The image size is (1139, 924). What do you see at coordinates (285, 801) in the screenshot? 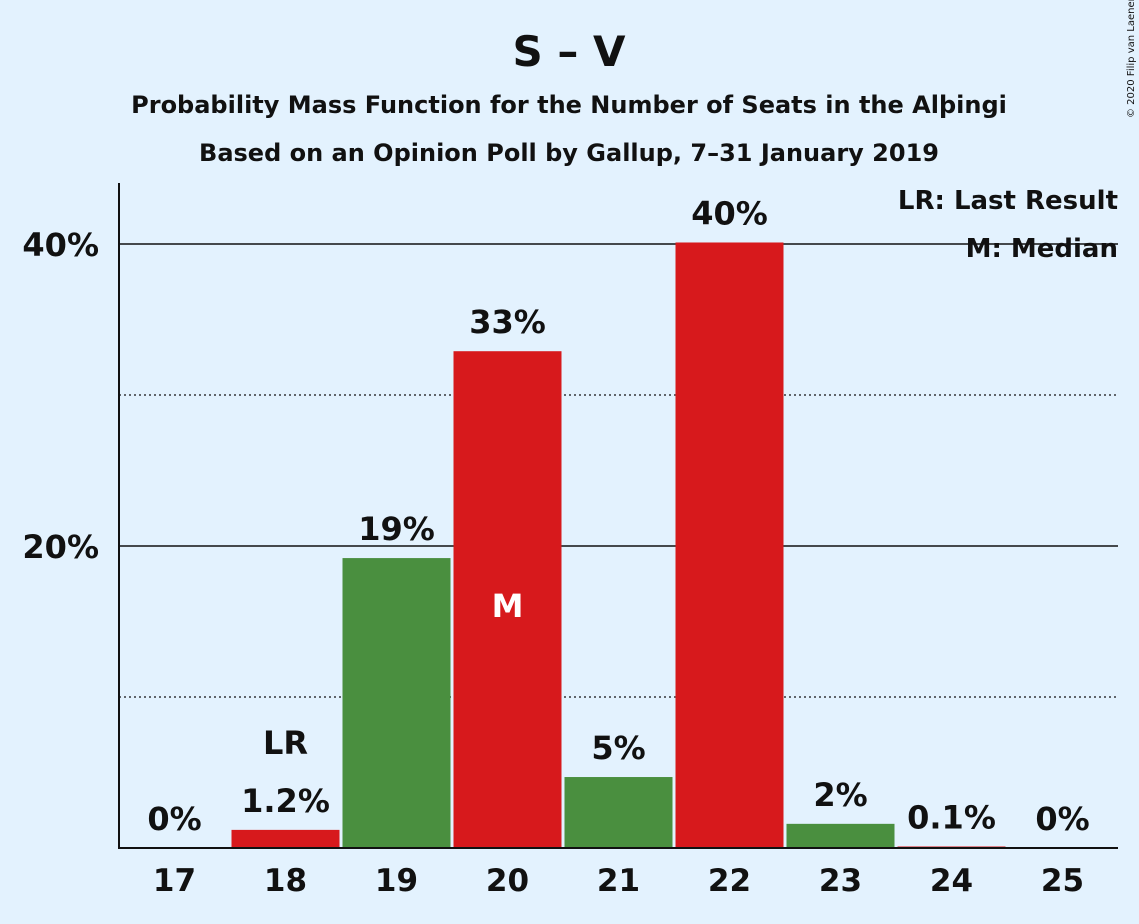
I see `value-label-18: 1.2%` at bounding box center [285, 801].